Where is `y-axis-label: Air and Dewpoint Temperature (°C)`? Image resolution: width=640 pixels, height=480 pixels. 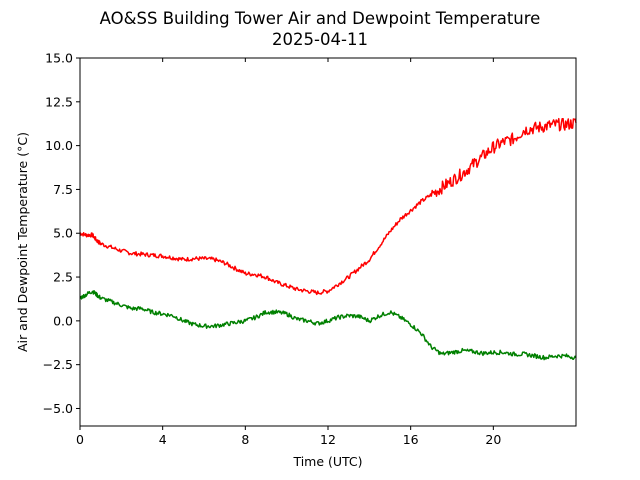 y-axis-label: Air and Dewpoint Temperature (°C) is located at coordinates (22, 242).